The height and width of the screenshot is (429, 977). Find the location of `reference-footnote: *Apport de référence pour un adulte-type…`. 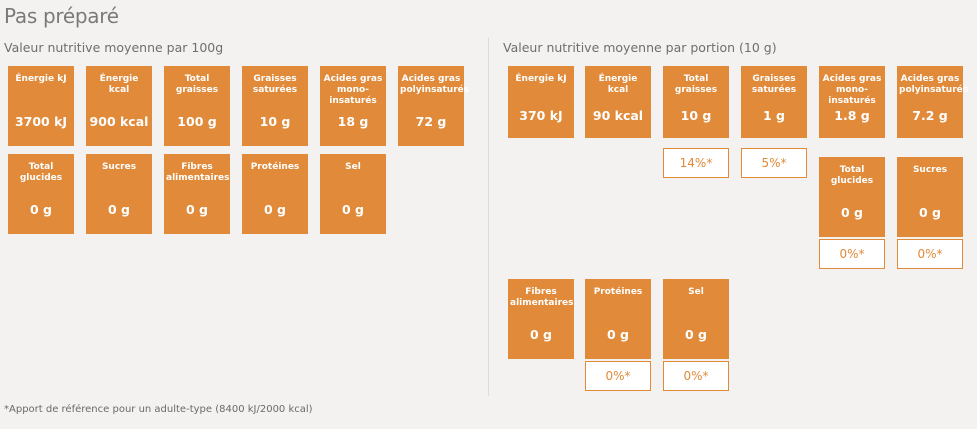

reference-footnote: *Apport de référence pour un adulte-type… is located at coordinates (158, 409).